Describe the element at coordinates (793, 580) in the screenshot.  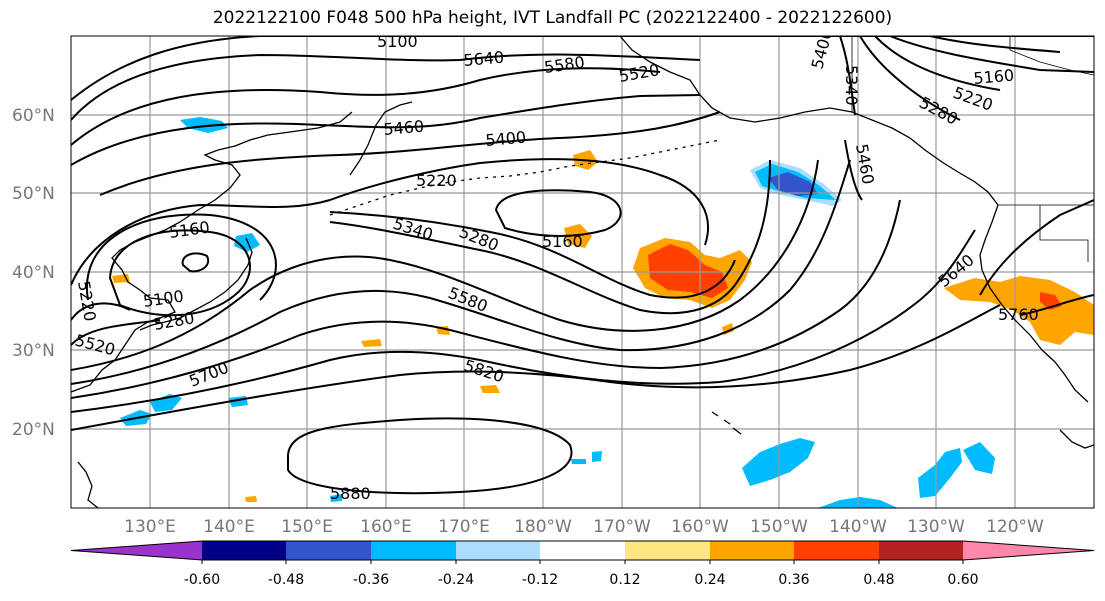
I see `colorbar-label: 0.36` at that location.